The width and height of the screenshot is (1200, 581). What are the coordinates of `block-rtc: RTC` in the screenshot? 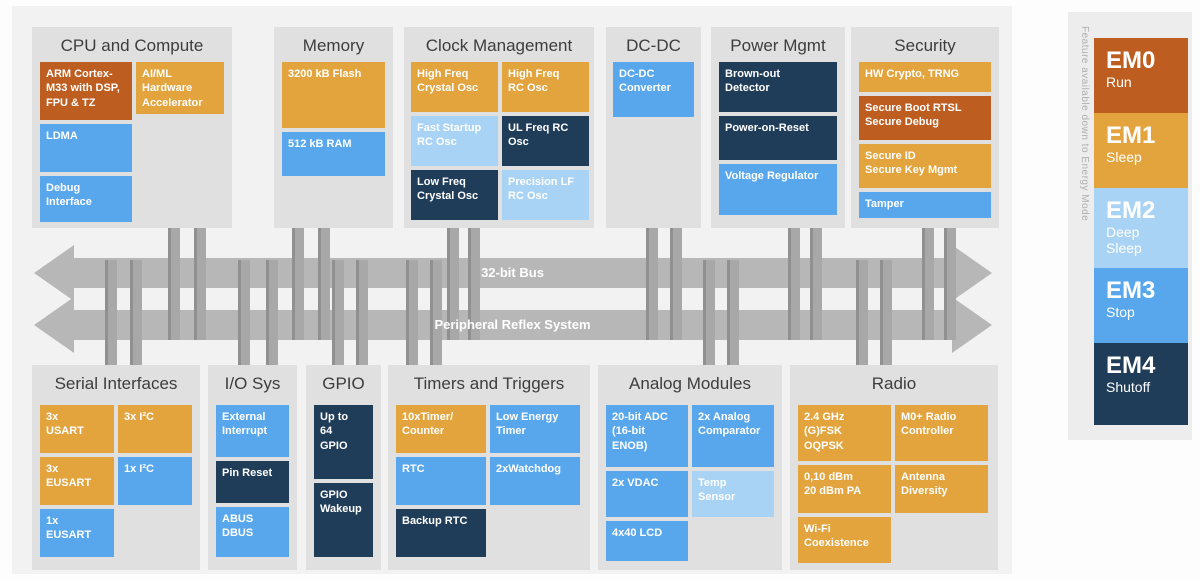 It's located at (441, 481).